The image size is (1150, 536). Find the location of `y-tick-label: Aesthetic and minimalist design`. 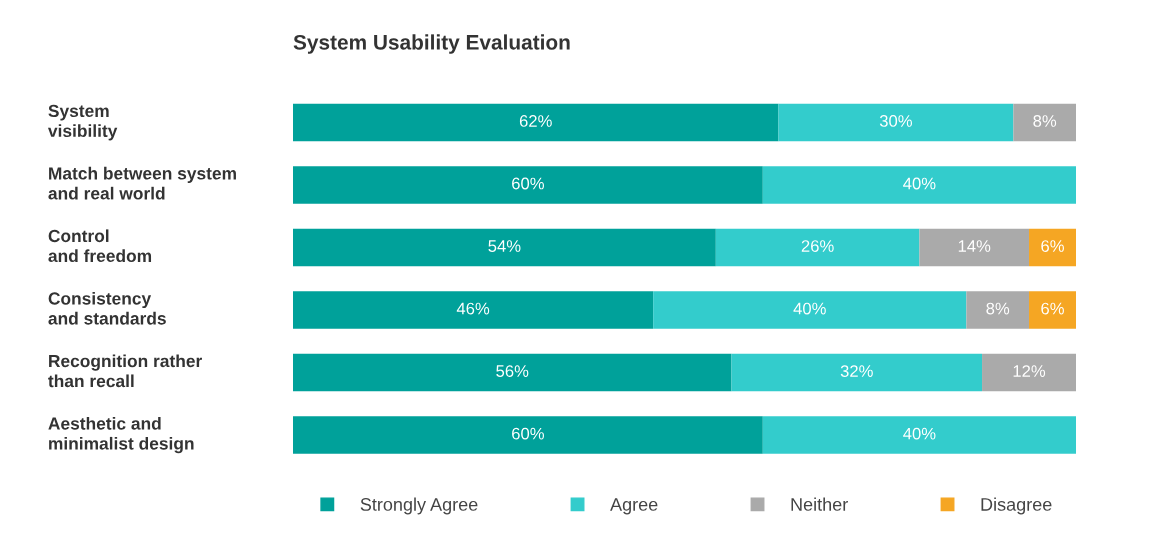

y-tick-label: Aesthetic and minimalist design is located at coordinates (121, 435).